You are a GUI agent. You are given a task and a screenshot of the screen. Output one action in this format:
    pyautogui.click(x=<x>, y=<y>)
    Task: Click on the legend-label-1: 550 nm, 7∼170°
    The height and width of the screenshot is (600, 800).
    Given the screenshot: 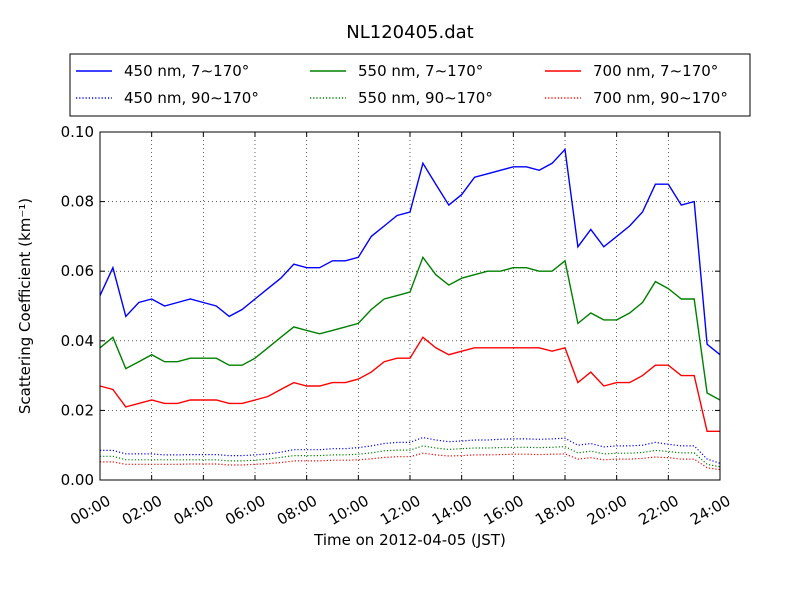 What is the action you would take?
    pyautogui.click(x=420, y=71)
    